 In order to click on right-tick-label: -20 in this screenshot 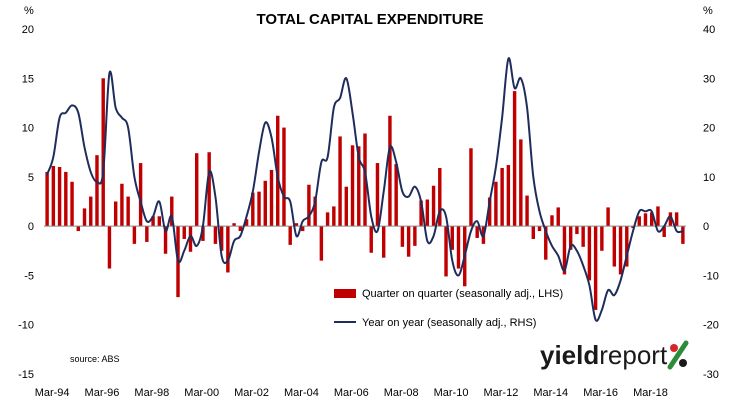, I will do `click(711, 326)`.